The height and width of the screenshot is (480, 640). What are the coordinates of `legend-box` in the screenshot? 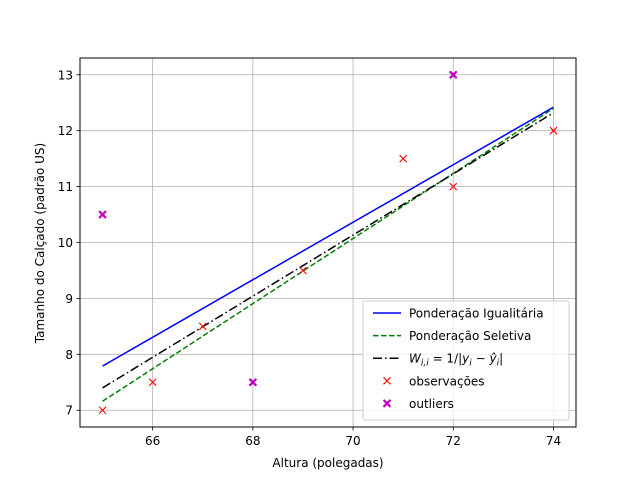 It's located at (466, 360).